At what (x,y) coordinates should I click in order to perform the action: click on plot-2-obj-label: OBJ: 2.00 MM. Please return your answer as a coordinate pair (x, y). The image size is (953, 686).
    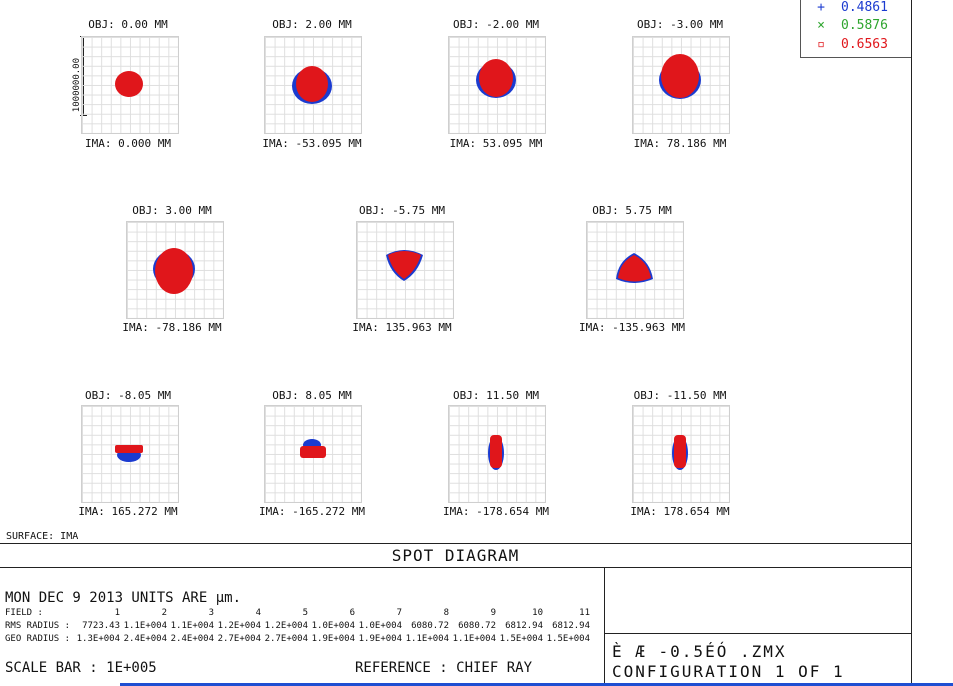
    Looking at the image, I should click on (312, 24).